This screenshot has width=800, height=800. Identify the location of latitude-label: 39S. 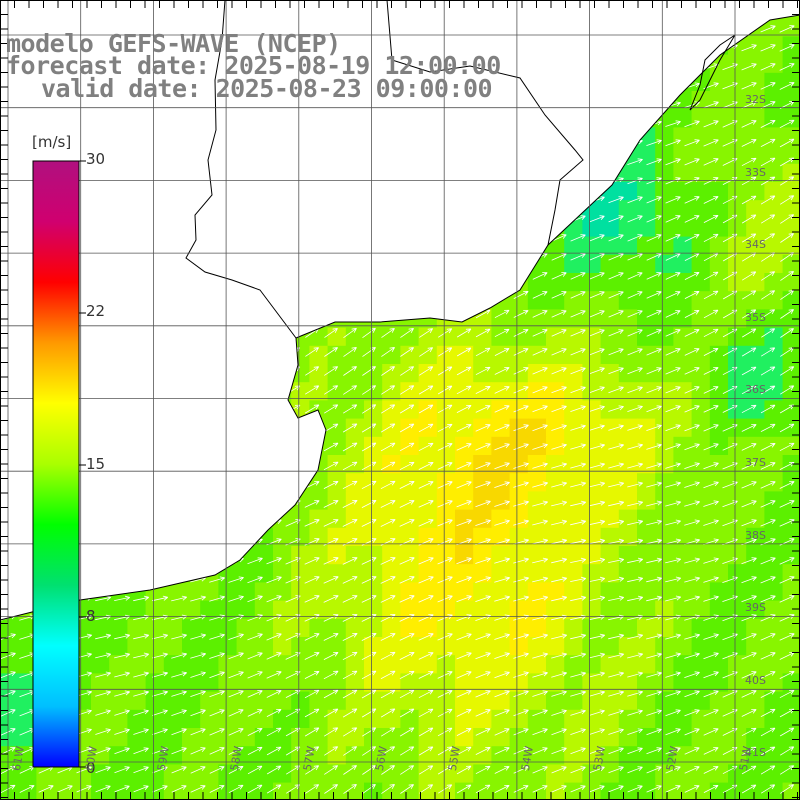
(755, 607).